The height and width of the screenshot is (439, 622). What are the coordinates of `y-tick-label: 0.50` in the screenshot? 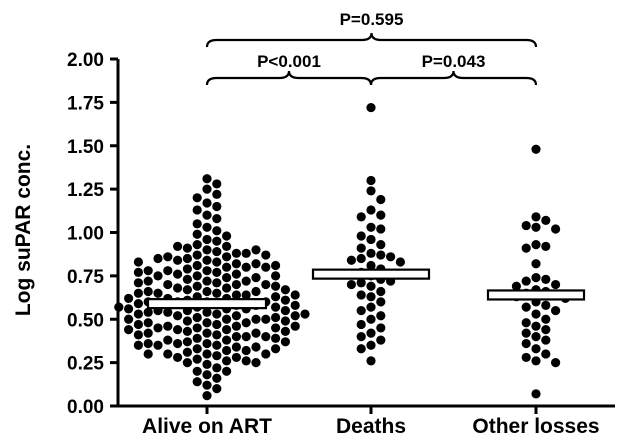 It's located at (85, 320).